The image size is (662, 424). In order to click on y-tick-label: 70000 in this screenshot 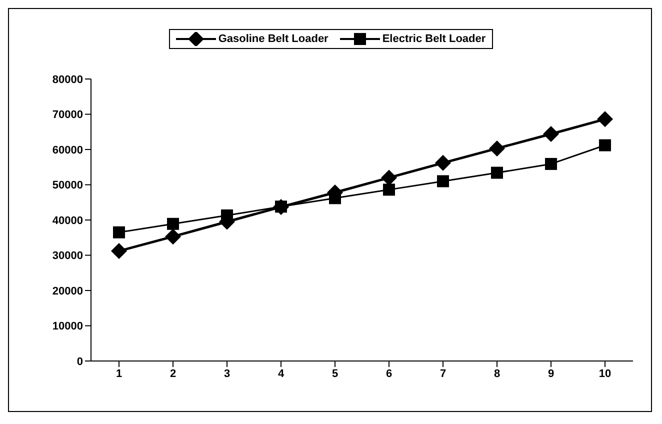, I will do `click(67, 115)`.